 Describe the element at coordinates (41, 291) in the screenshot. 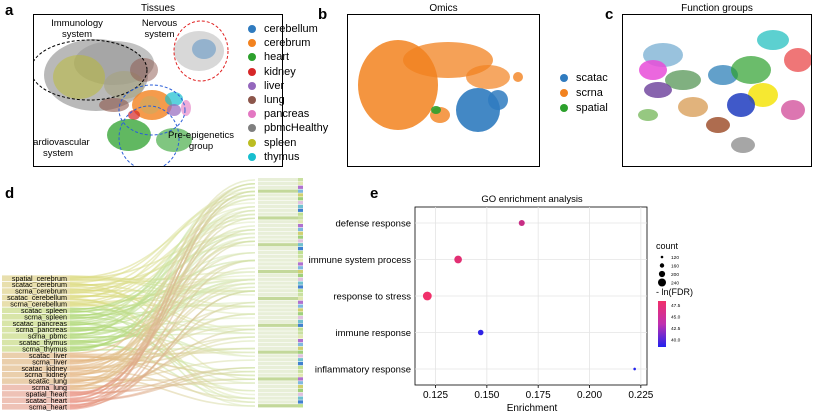

I see `sankey-left-label: scrna_cerebrum` at that location.